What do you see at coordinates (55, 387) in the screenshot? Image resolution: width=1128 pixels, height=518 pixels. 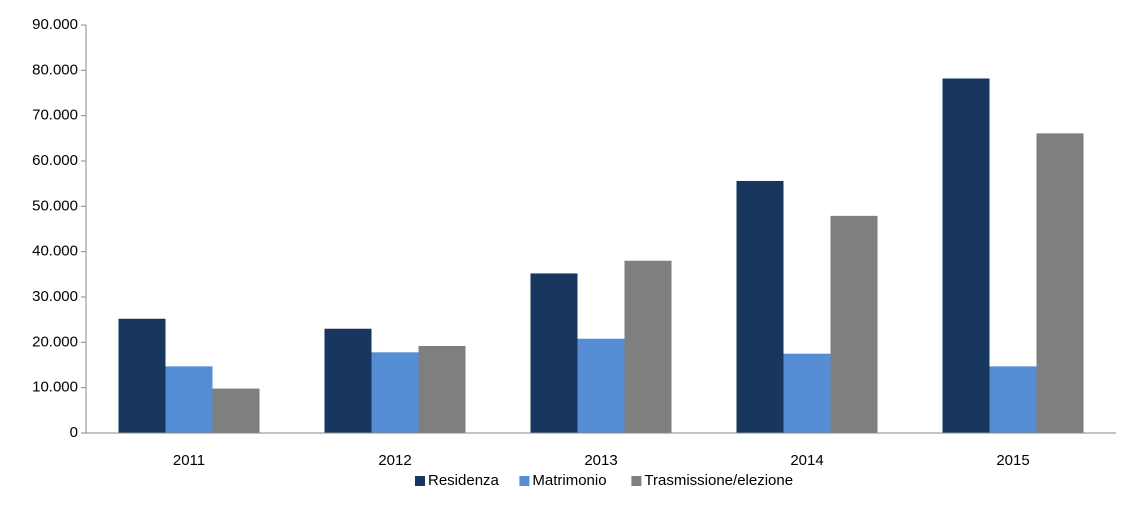 I see `y-tick-label: 10.000` at bounding box center [55, 387].